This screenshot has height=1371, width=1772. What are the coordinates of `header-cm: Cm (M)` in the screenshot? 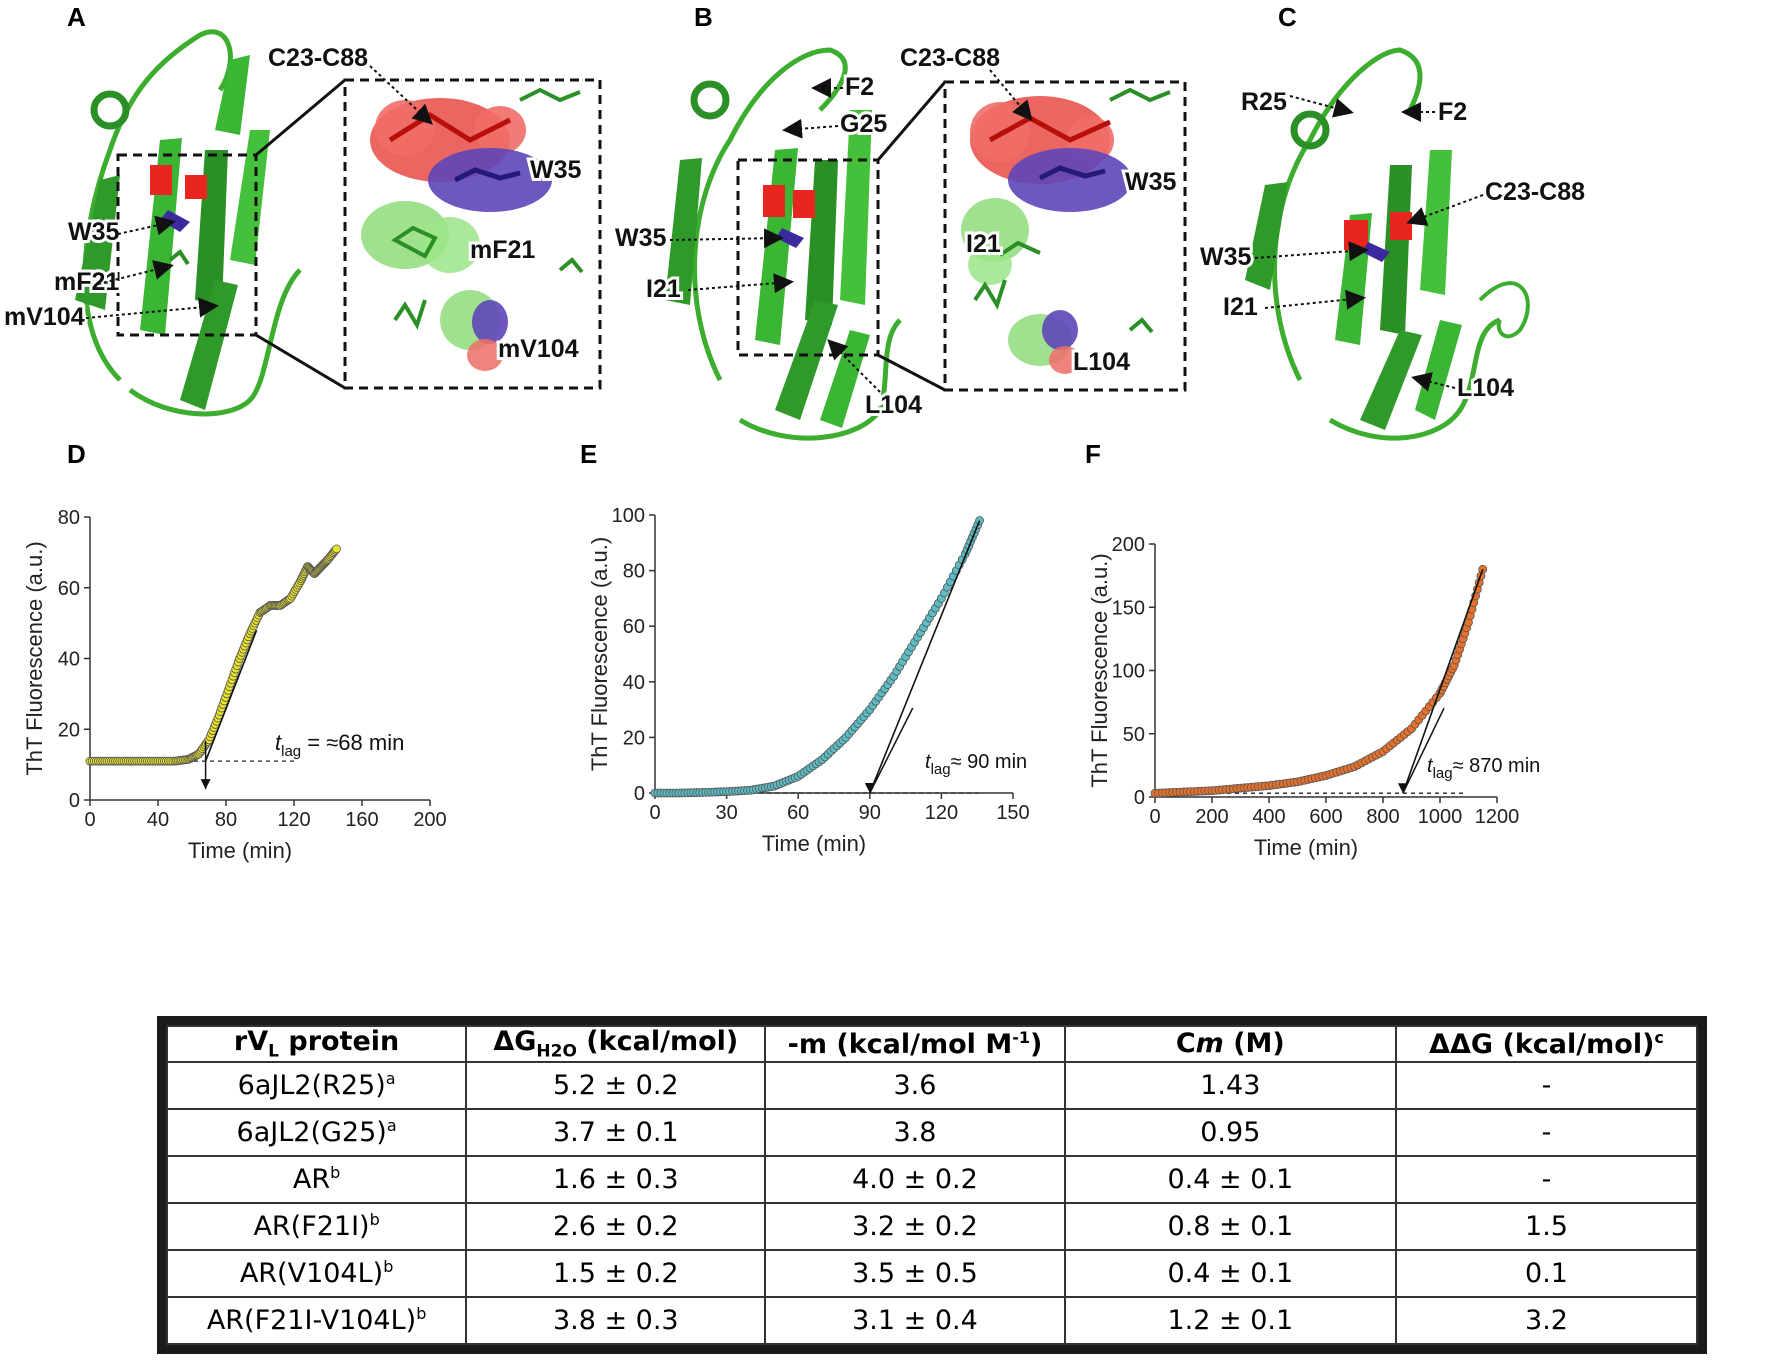 It's located at (1230, 1044).